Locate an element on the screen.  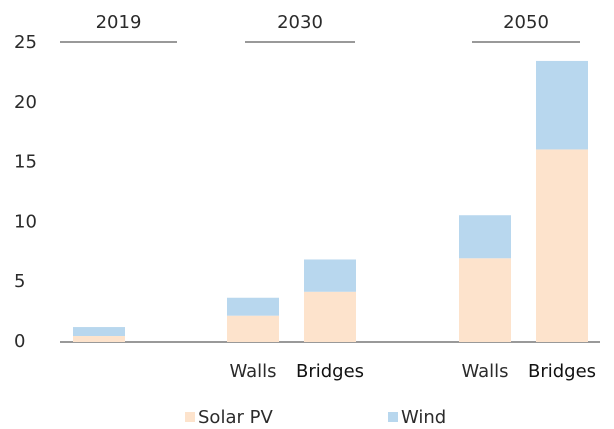
group-label: 2030 is located at coordinates (300, 22).